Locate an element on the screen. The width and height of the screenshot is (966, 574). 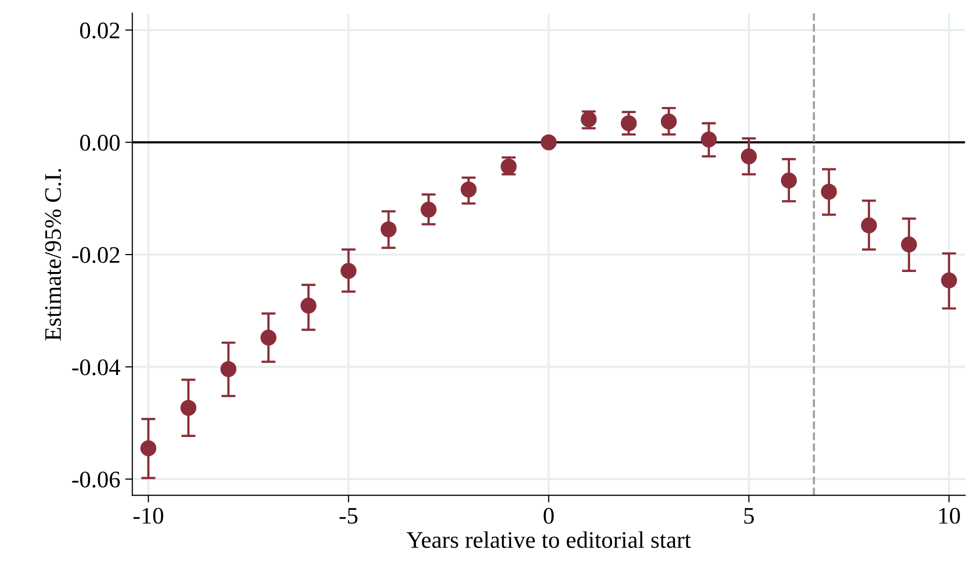
x-tick-label: 10 is located at coordinates (949, 516).